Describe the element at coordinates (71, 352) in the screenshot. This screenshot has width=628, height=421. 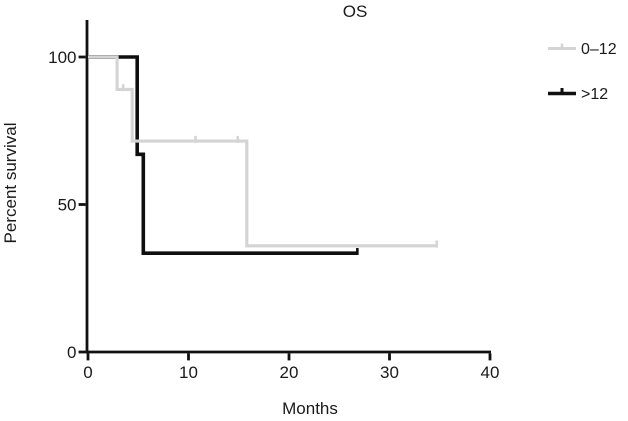
I see `y-tick-label: 0` at that location.